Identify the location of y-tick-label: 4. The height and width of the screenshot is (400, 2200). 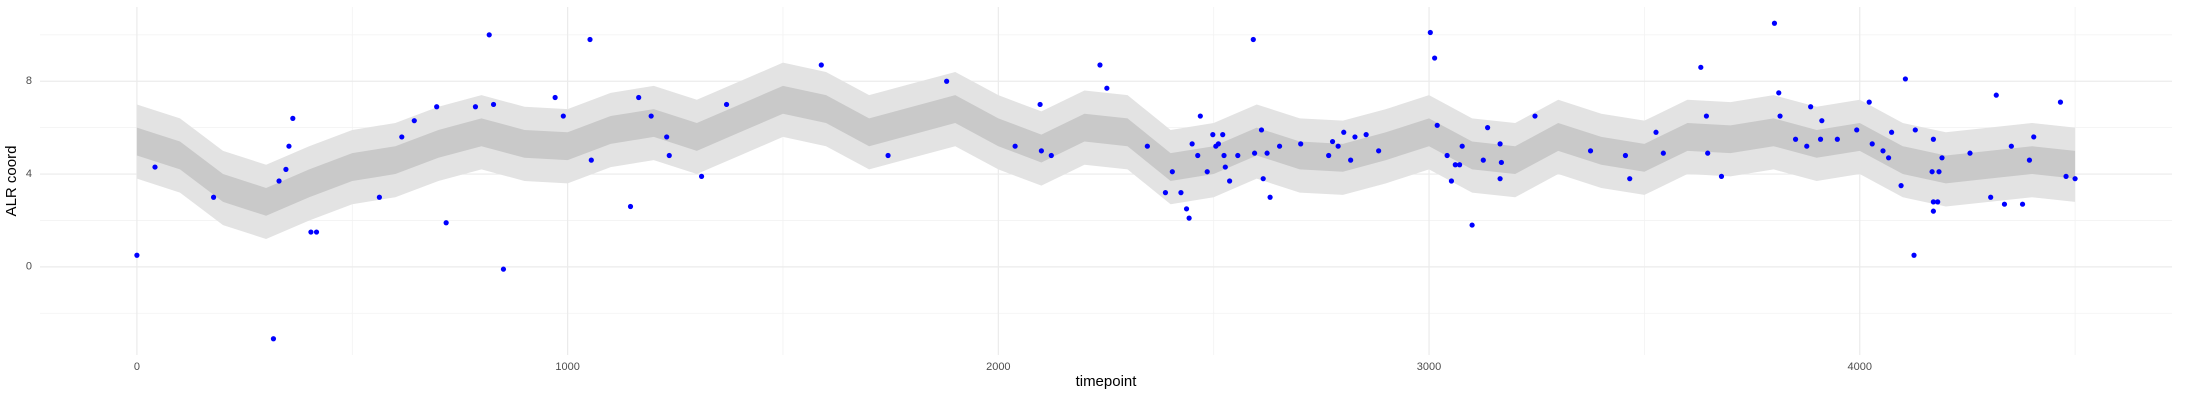
(29, 174).